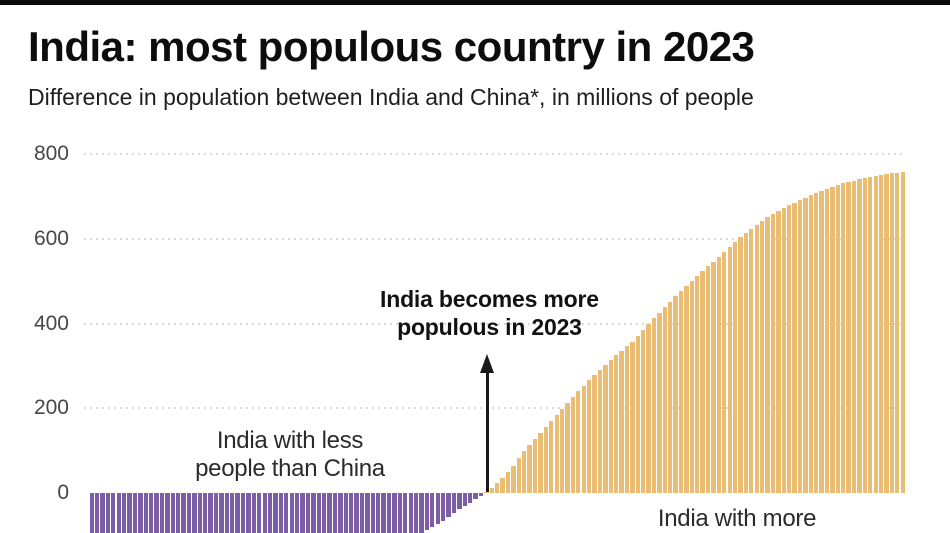 Image resolution: width=950 pixels, height=533 pixels. Describe the element at coordinates (751, 360) in the screenshot. I see `bar-2072` at that location.